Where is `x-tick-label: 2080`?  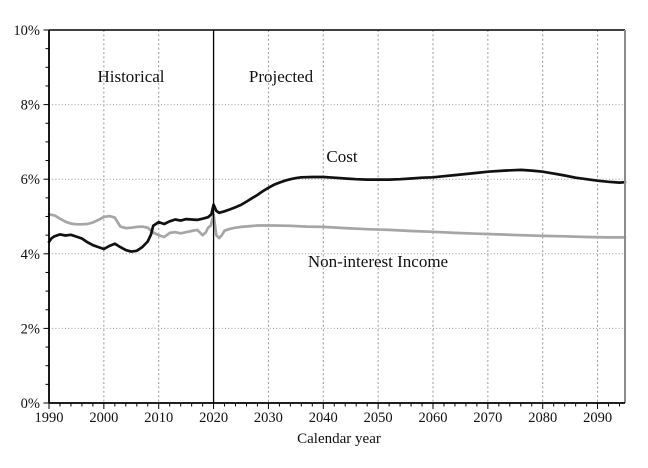 x-tick-label: 2080 is located at coordinates (542, 418).